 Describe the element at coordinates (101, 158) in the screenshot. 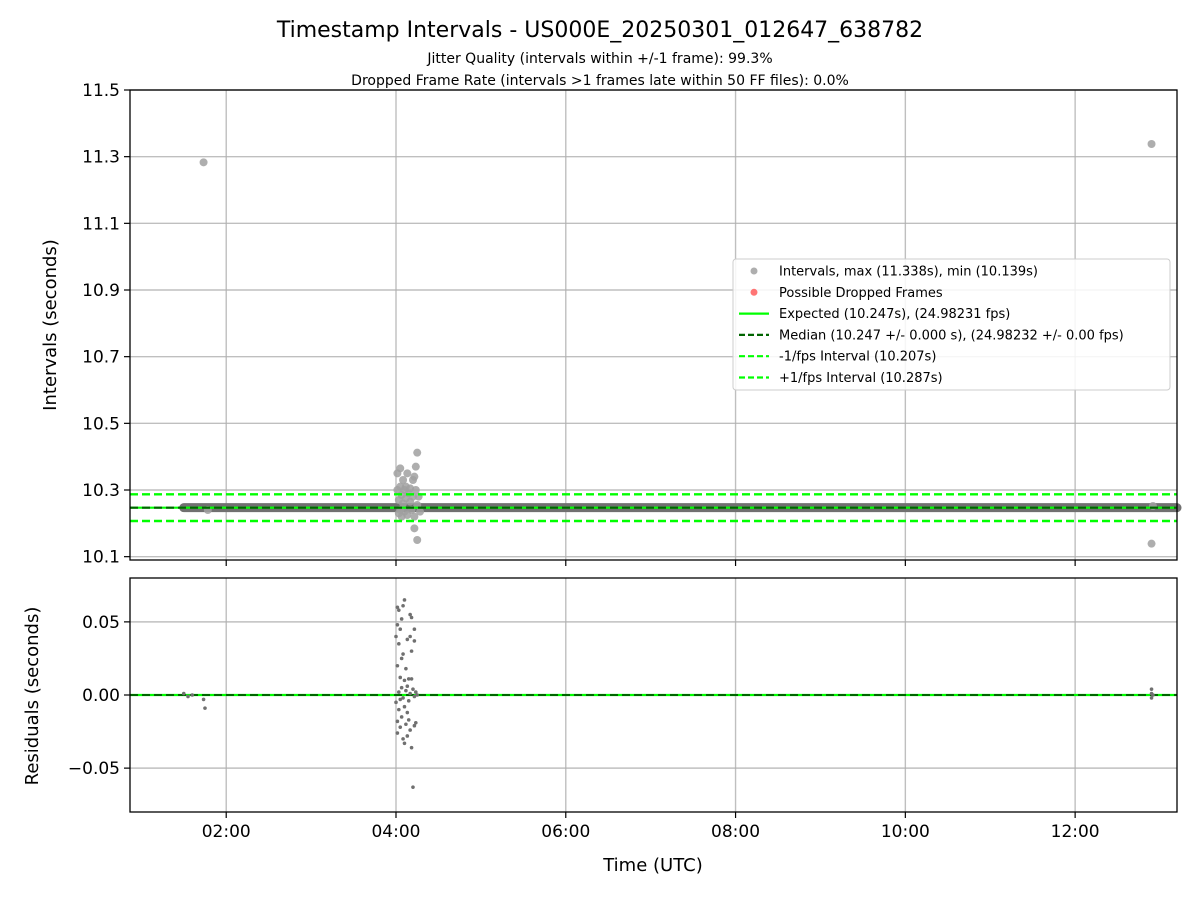

I see `top-y-tick-label: 11.3` at that location.